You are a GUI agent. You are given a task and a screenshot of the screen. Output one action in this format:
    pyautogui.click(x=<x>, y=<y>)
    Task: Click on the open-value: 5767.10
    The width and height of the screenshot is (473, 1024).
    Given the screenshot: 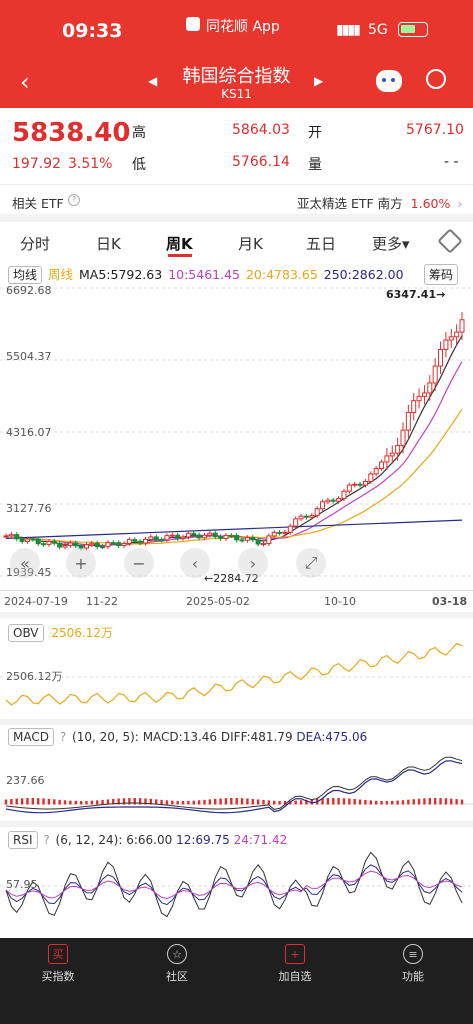 What is the action you would take?
    pyautogui.click(x=435, y=130)
    